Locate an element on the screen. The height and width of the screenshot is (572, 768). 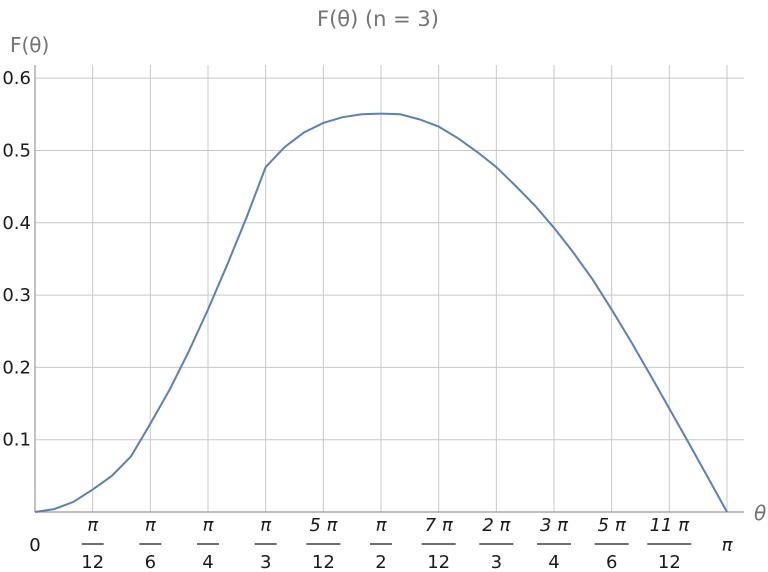
x-tick-fraction: 2 π 3 is located at coordinates (496, 543).